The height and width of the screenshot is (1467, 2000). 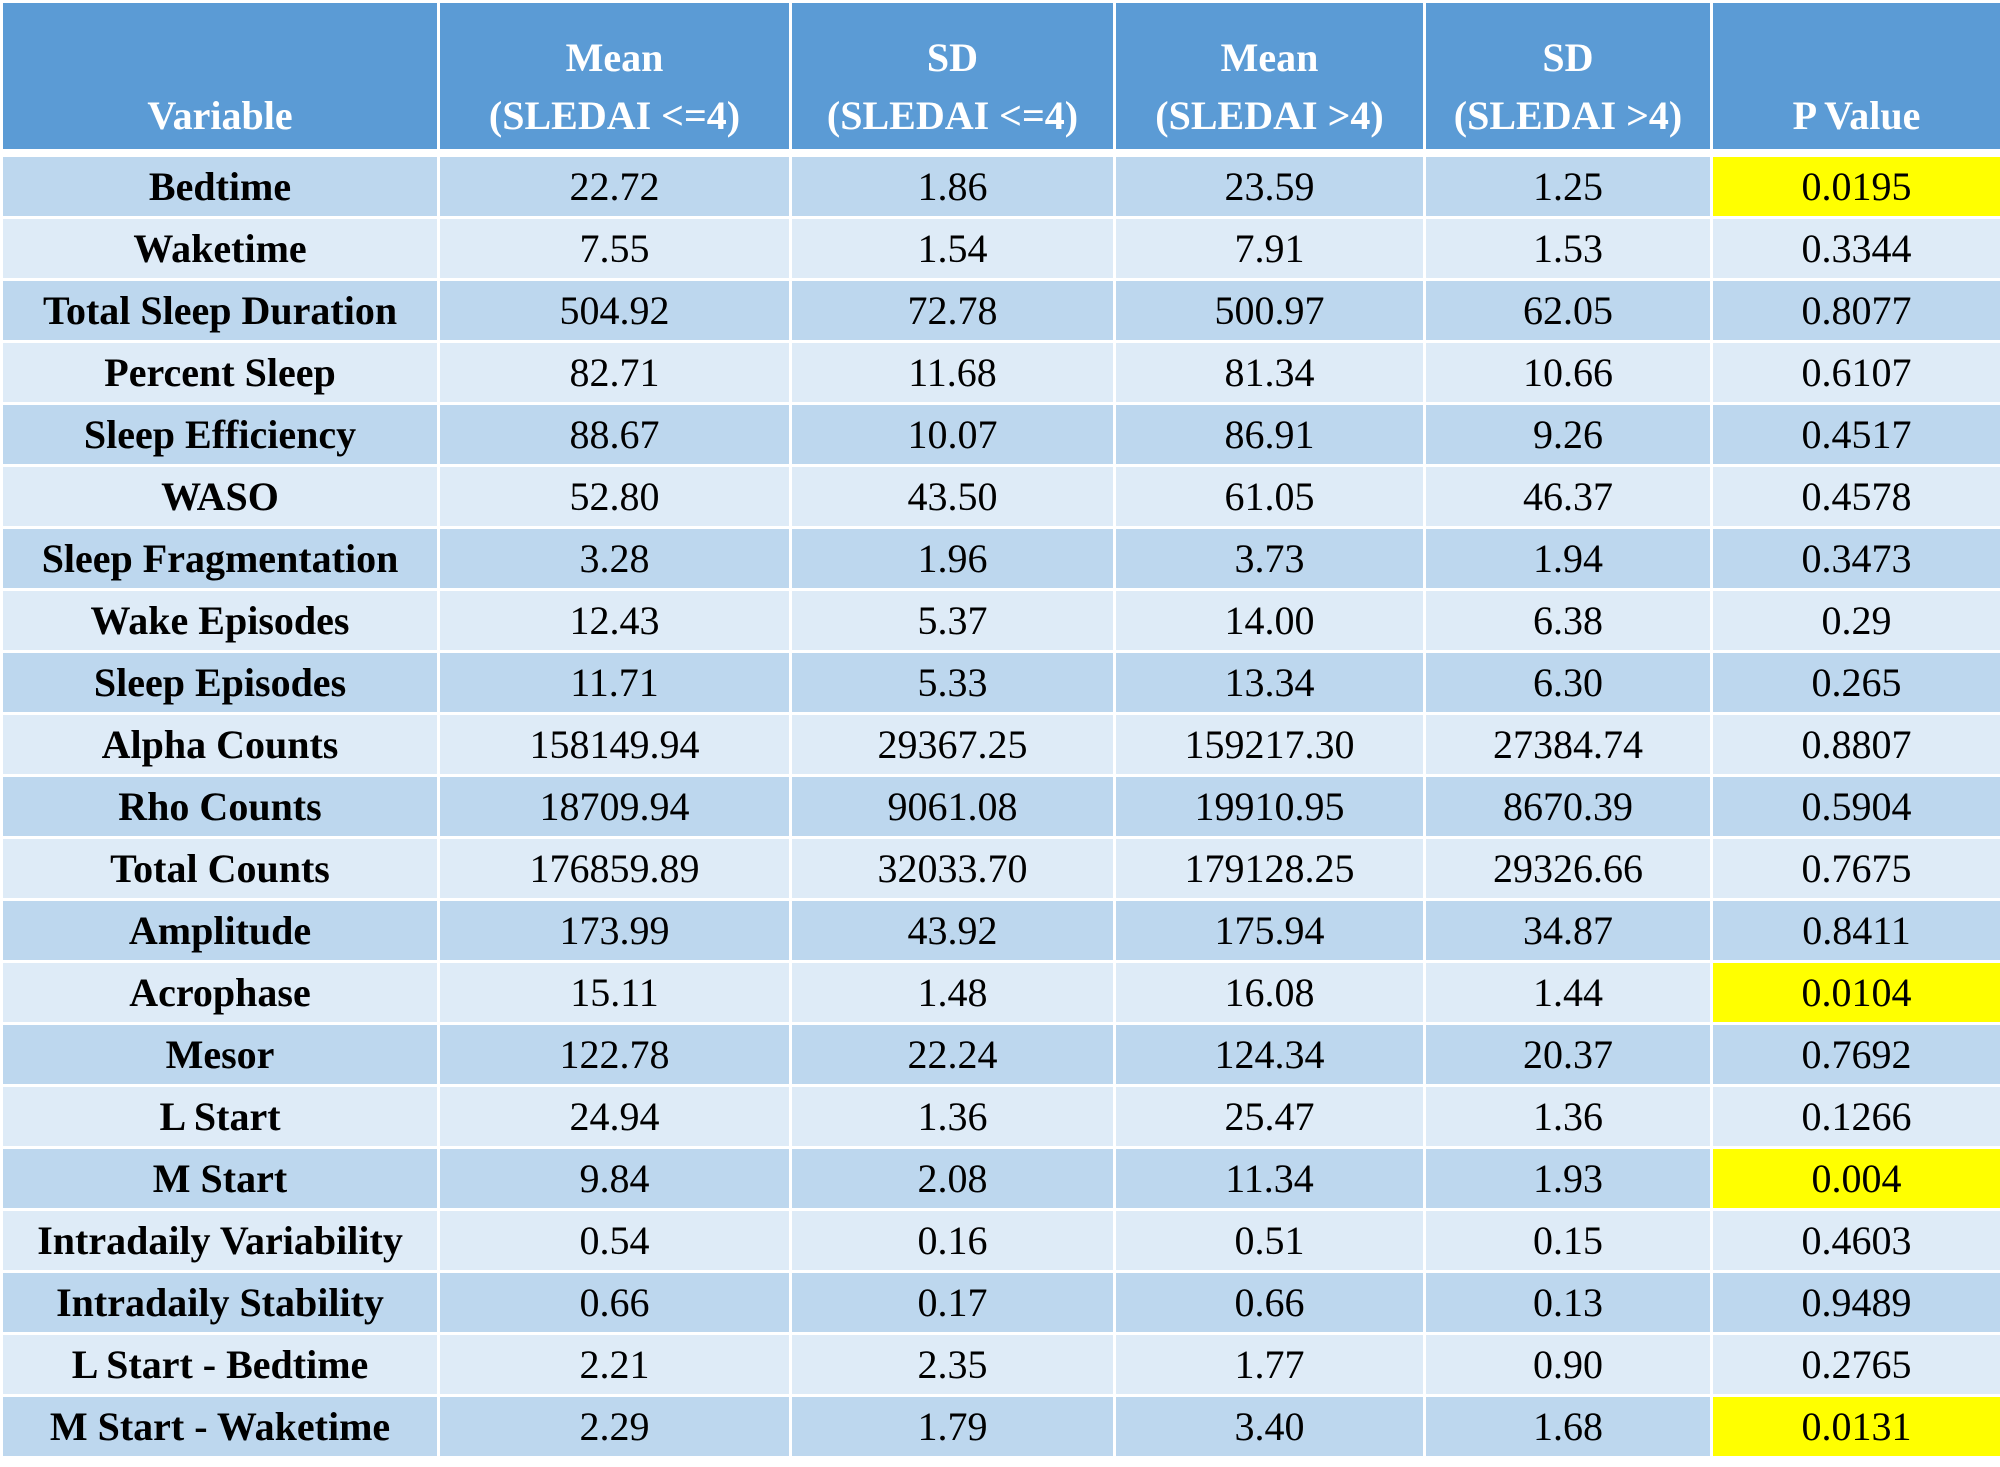 I want to click on cell: 1.54, so click(x=952, y=248).